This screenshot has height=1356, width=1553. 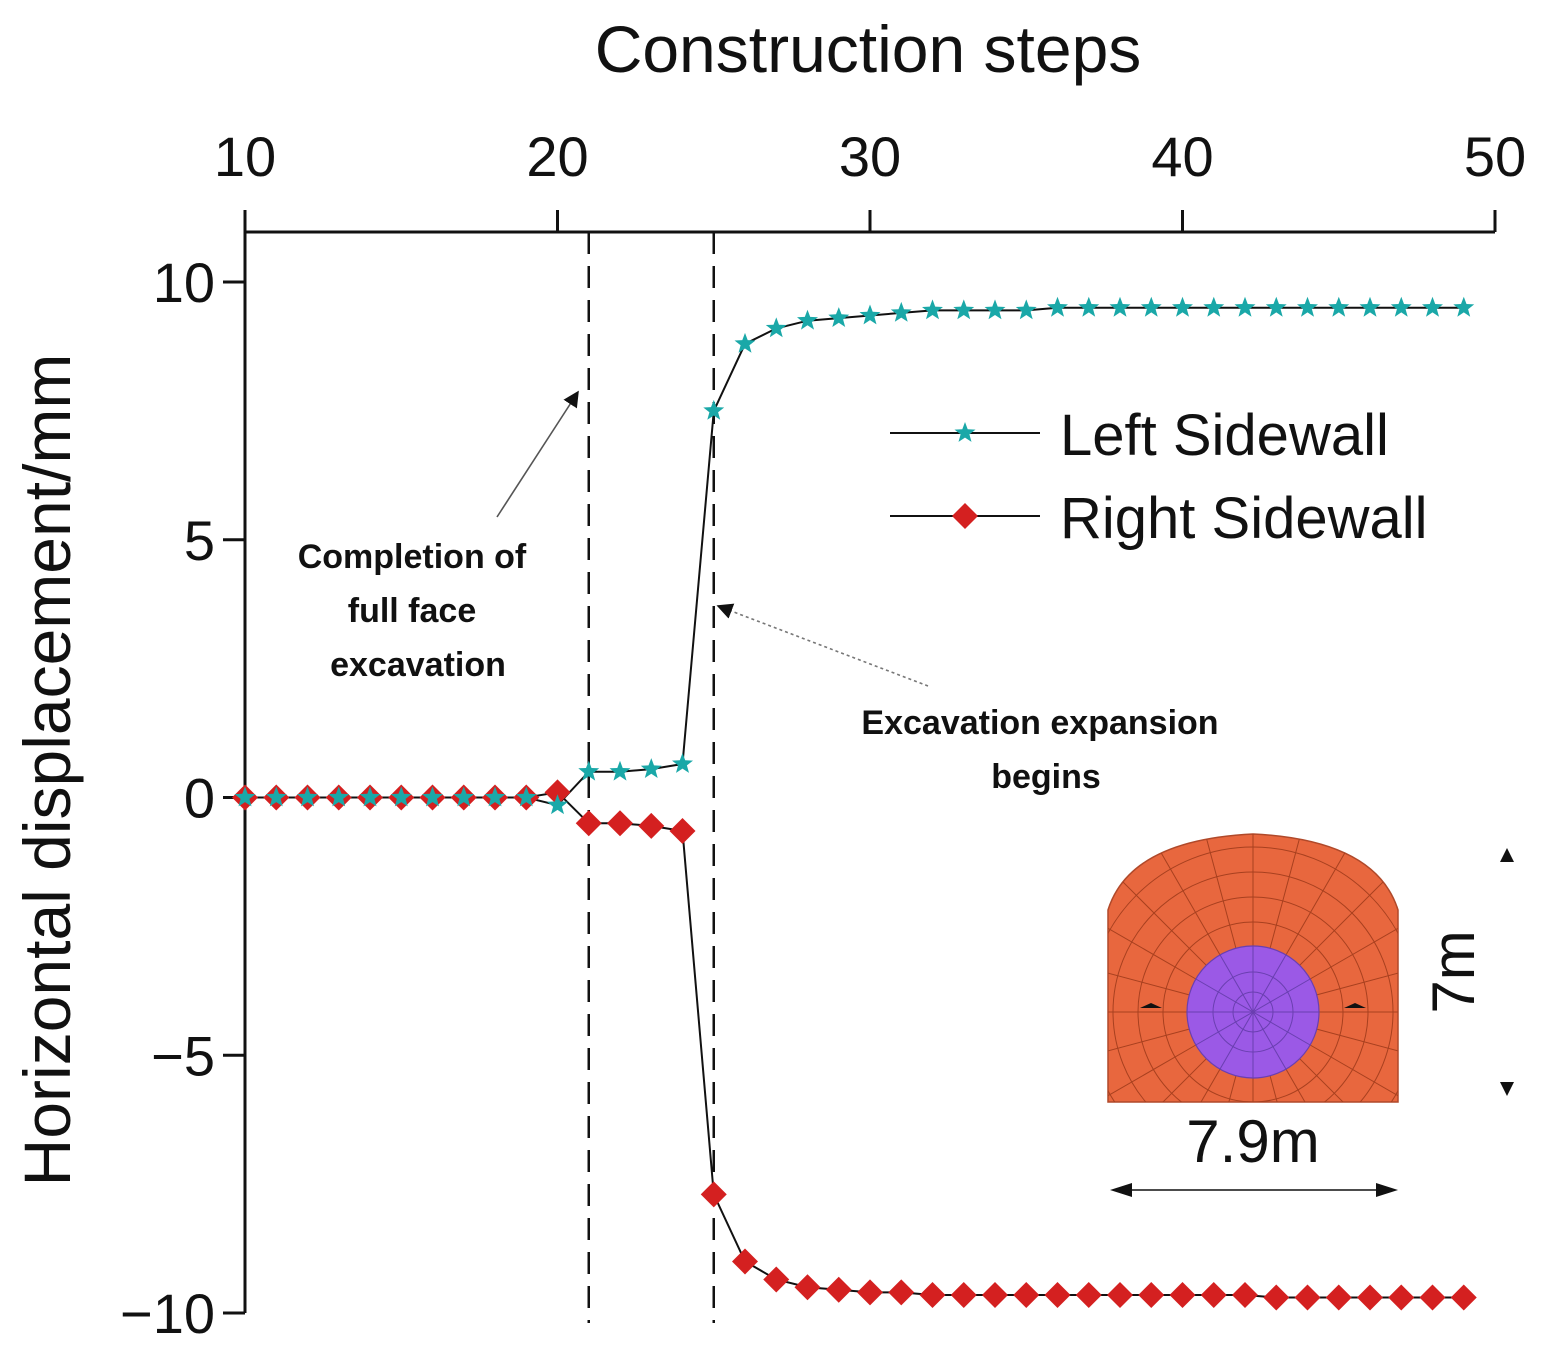 I want to click on tunnel-cross-section-inset: 7m 7.9m, so click(x=1310, y=1015).